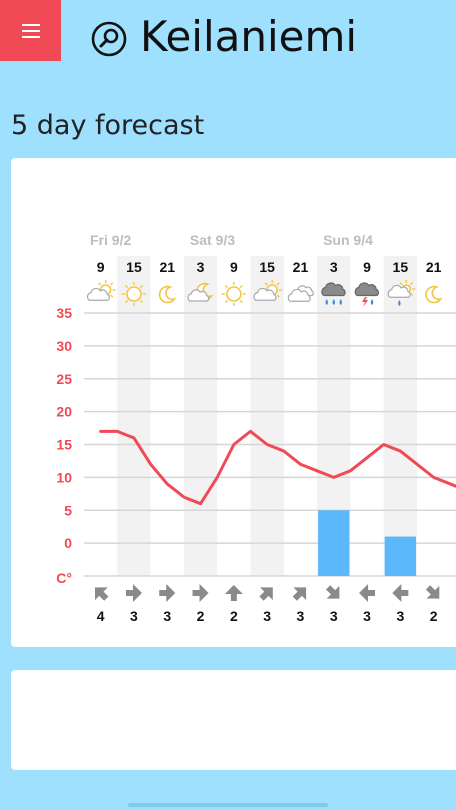 Image resolution: width=456 pixels, height=810 pixels. What do you see at coordinates (212, 240) in the screenshot?
I see `day-label: Sat 9/3` at bounding box center [212, 240].